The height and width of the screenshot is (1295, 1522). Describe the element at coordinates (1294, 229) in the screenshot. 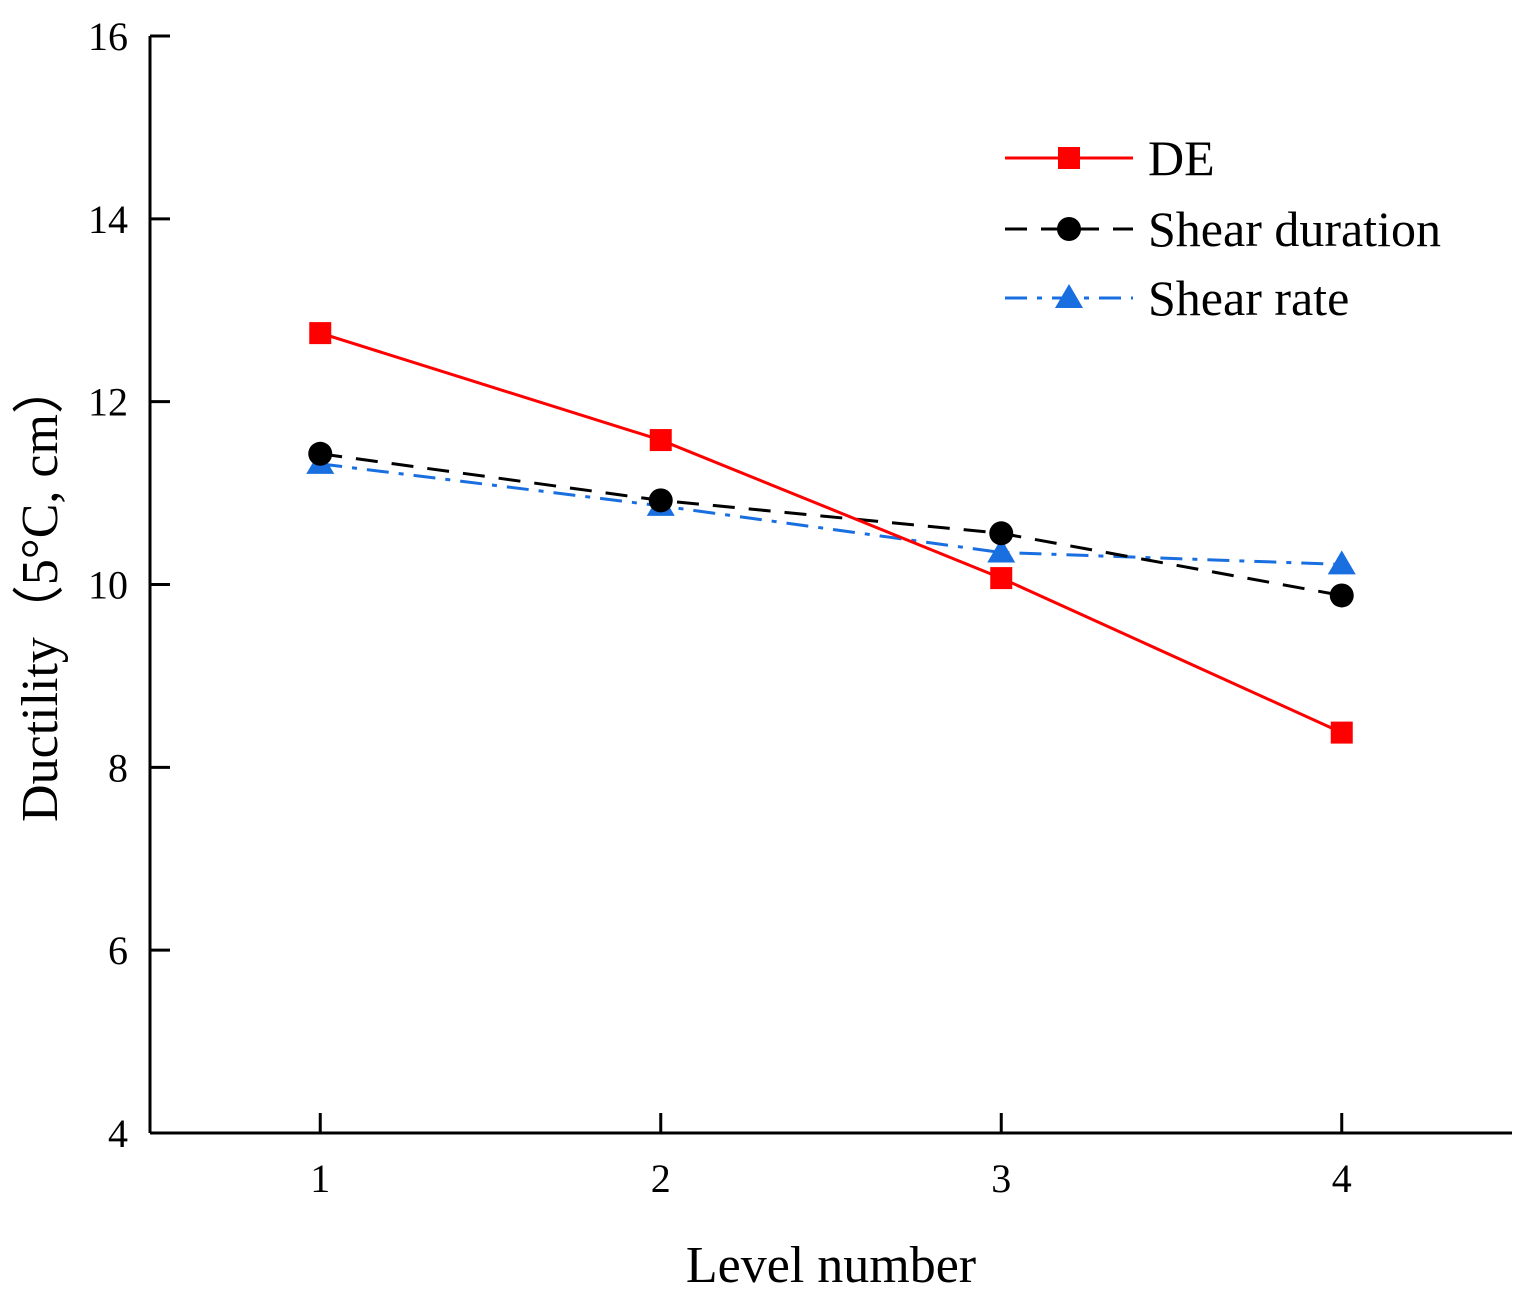

I see `legend-label: Shear duration` at that location.